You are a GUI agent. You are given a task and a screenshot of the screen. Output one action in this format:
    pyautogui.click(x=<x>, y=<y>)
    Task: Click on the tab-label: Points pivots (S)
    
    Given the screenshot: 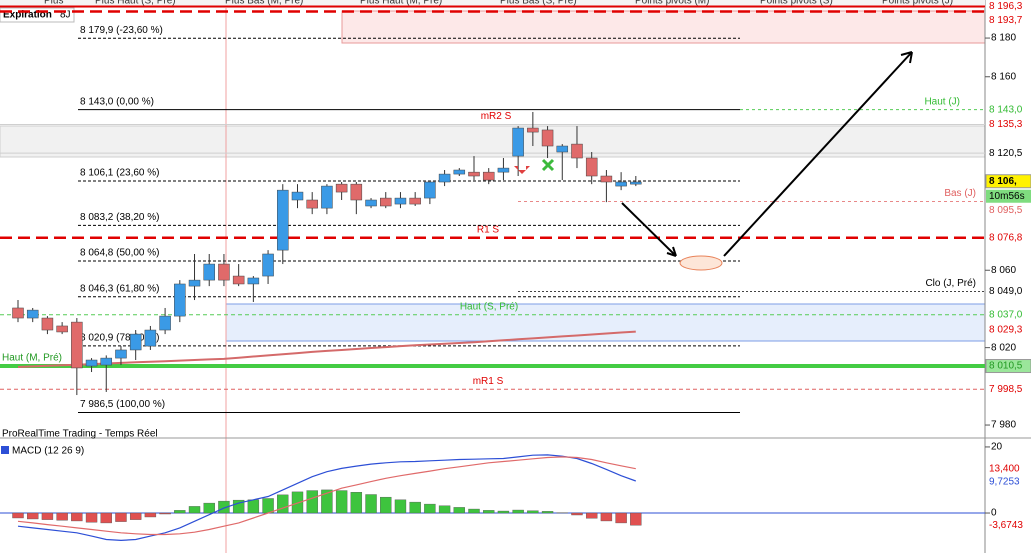 What is the action you would take?
    pyautogui.click(x=796, y=3)
    